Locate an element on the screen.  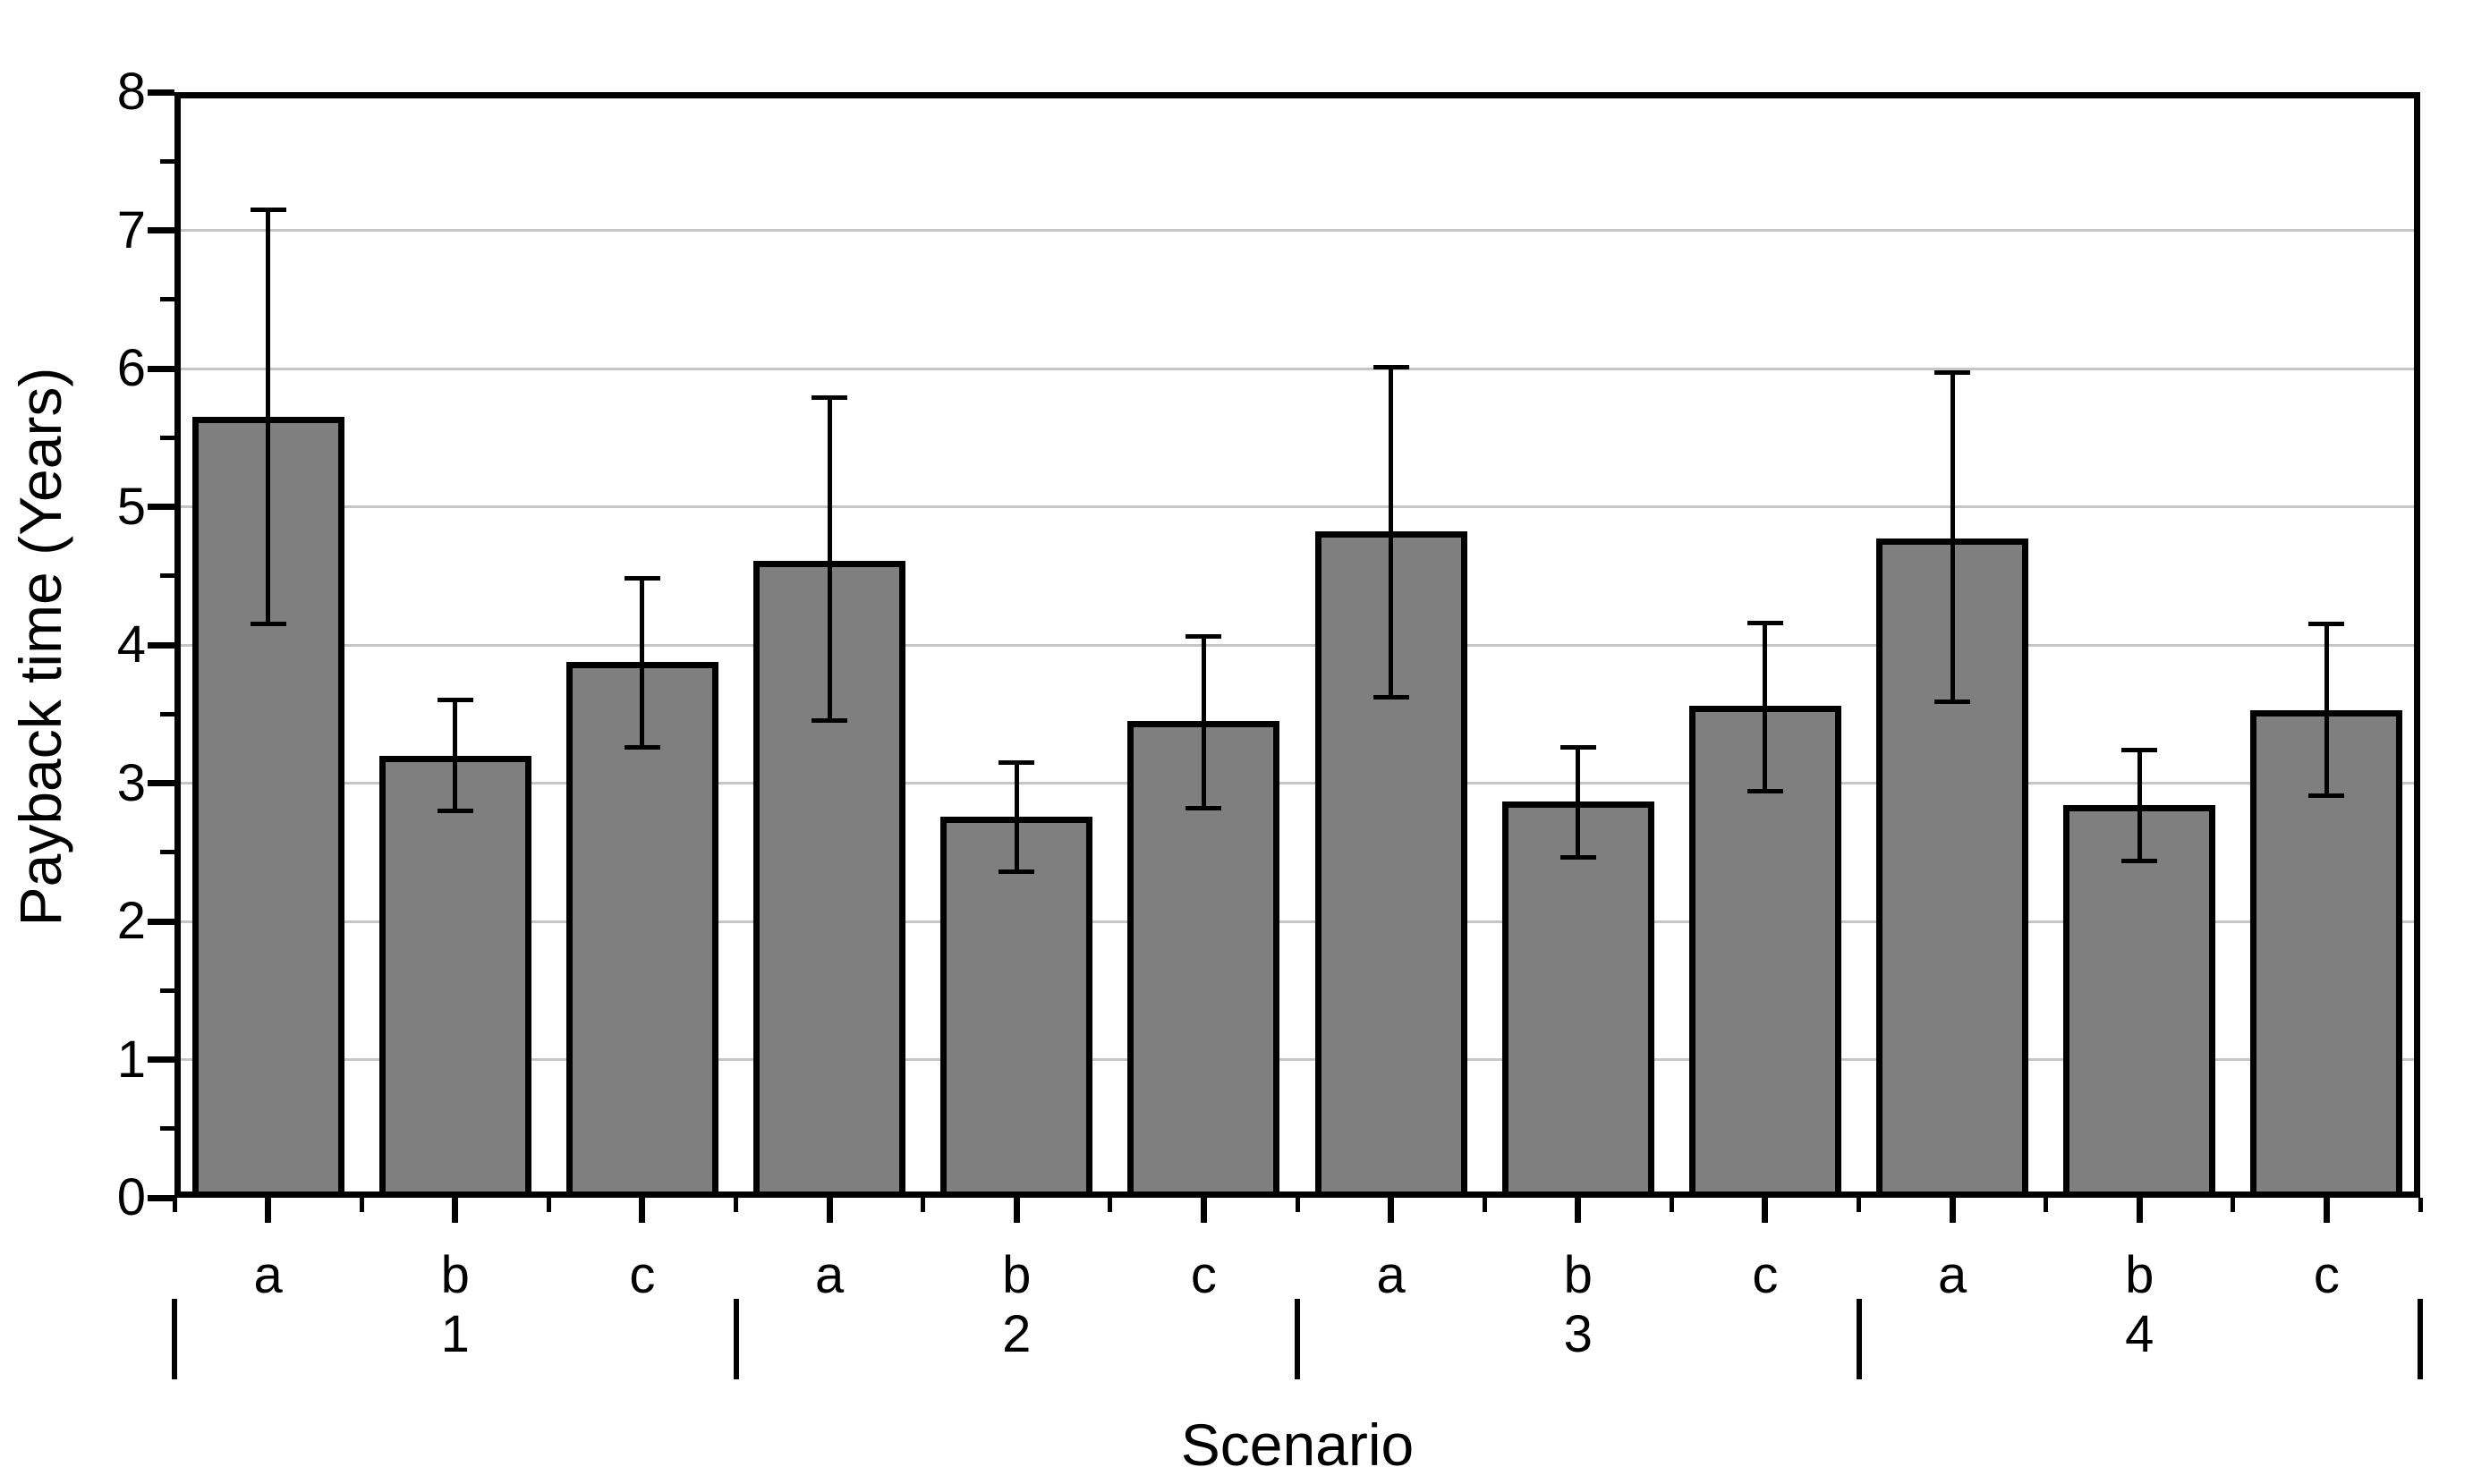
y-axis-tick-label: 0 is located at coordinates (131, 1197).